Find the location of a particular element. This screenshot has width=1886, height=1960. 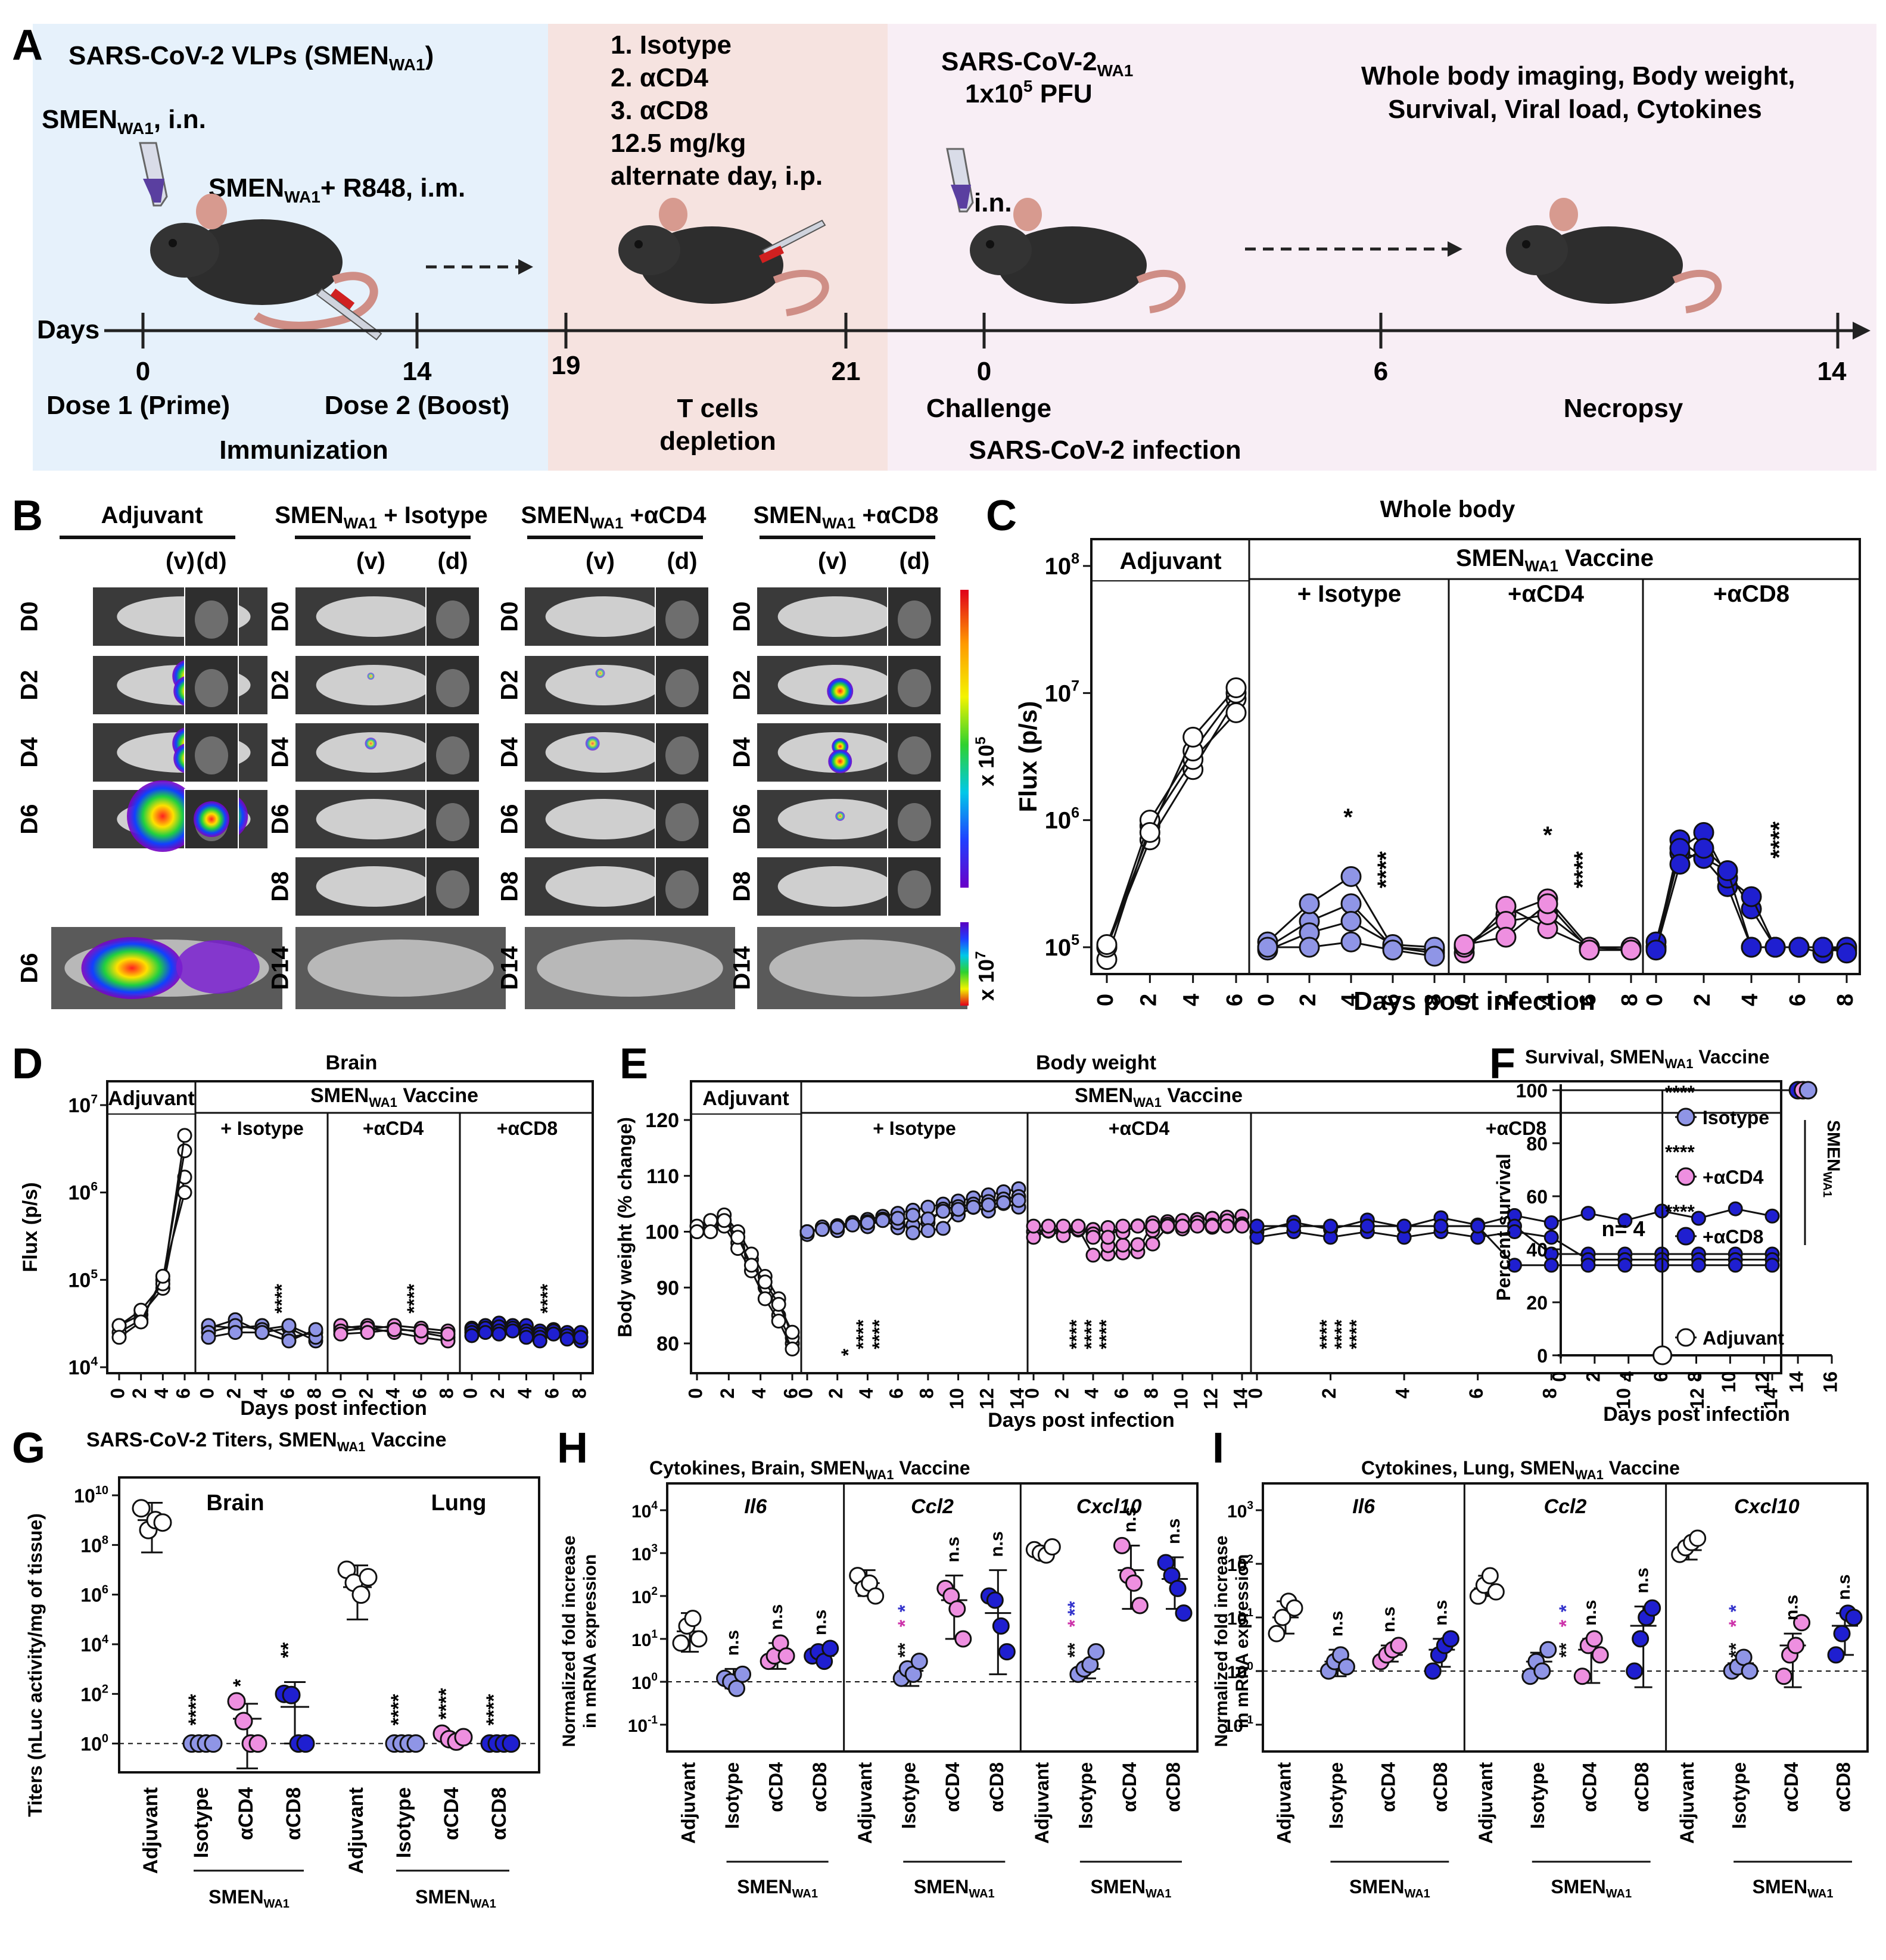

x-category-label: αCD4 is located at coordinates (451, 1813).